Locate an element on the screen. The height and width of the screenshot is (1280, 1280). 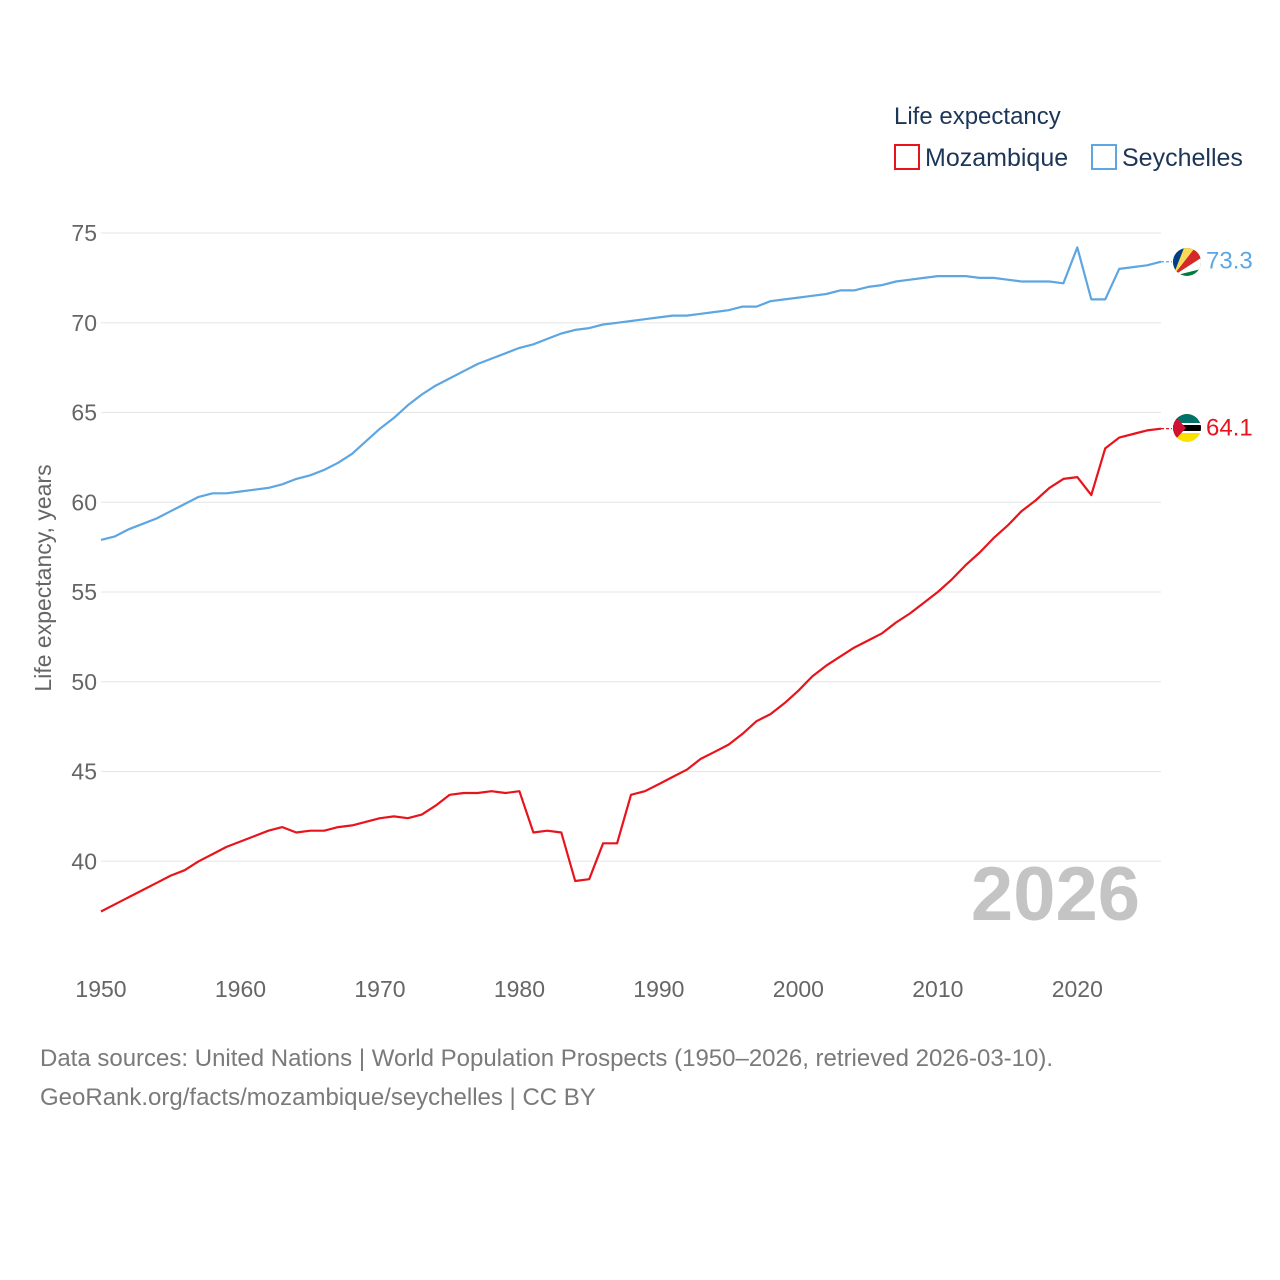
x-tick-label-1980: 1980 is located at coordinates (519, 989).